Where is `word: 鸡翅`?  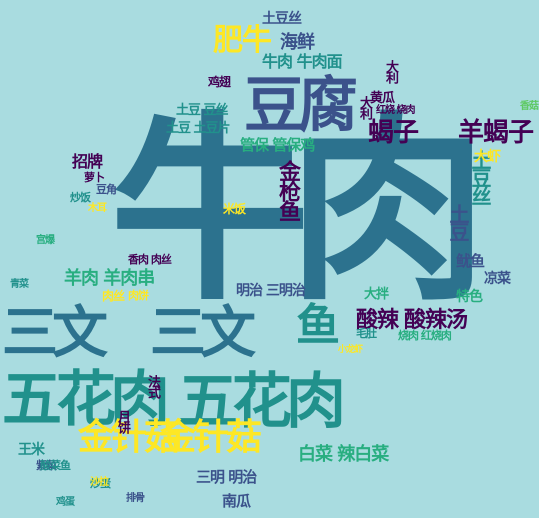 word: 鸡翅 is located at coordinates (219, 82).